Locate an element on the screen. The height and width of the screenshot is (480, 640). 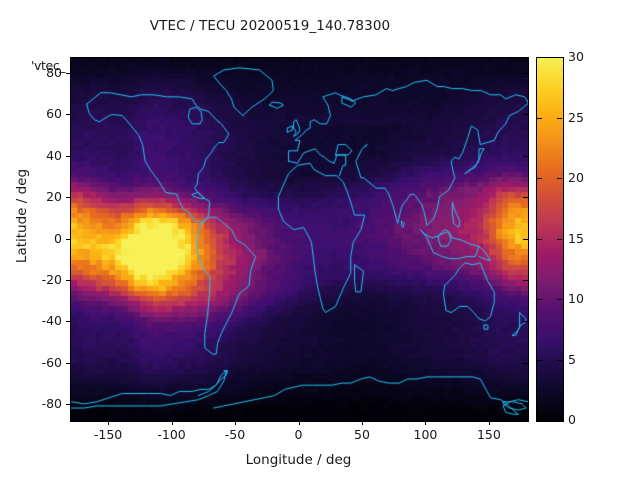
colorbar-tick-label: 20 is located at coordinates (576, 177).